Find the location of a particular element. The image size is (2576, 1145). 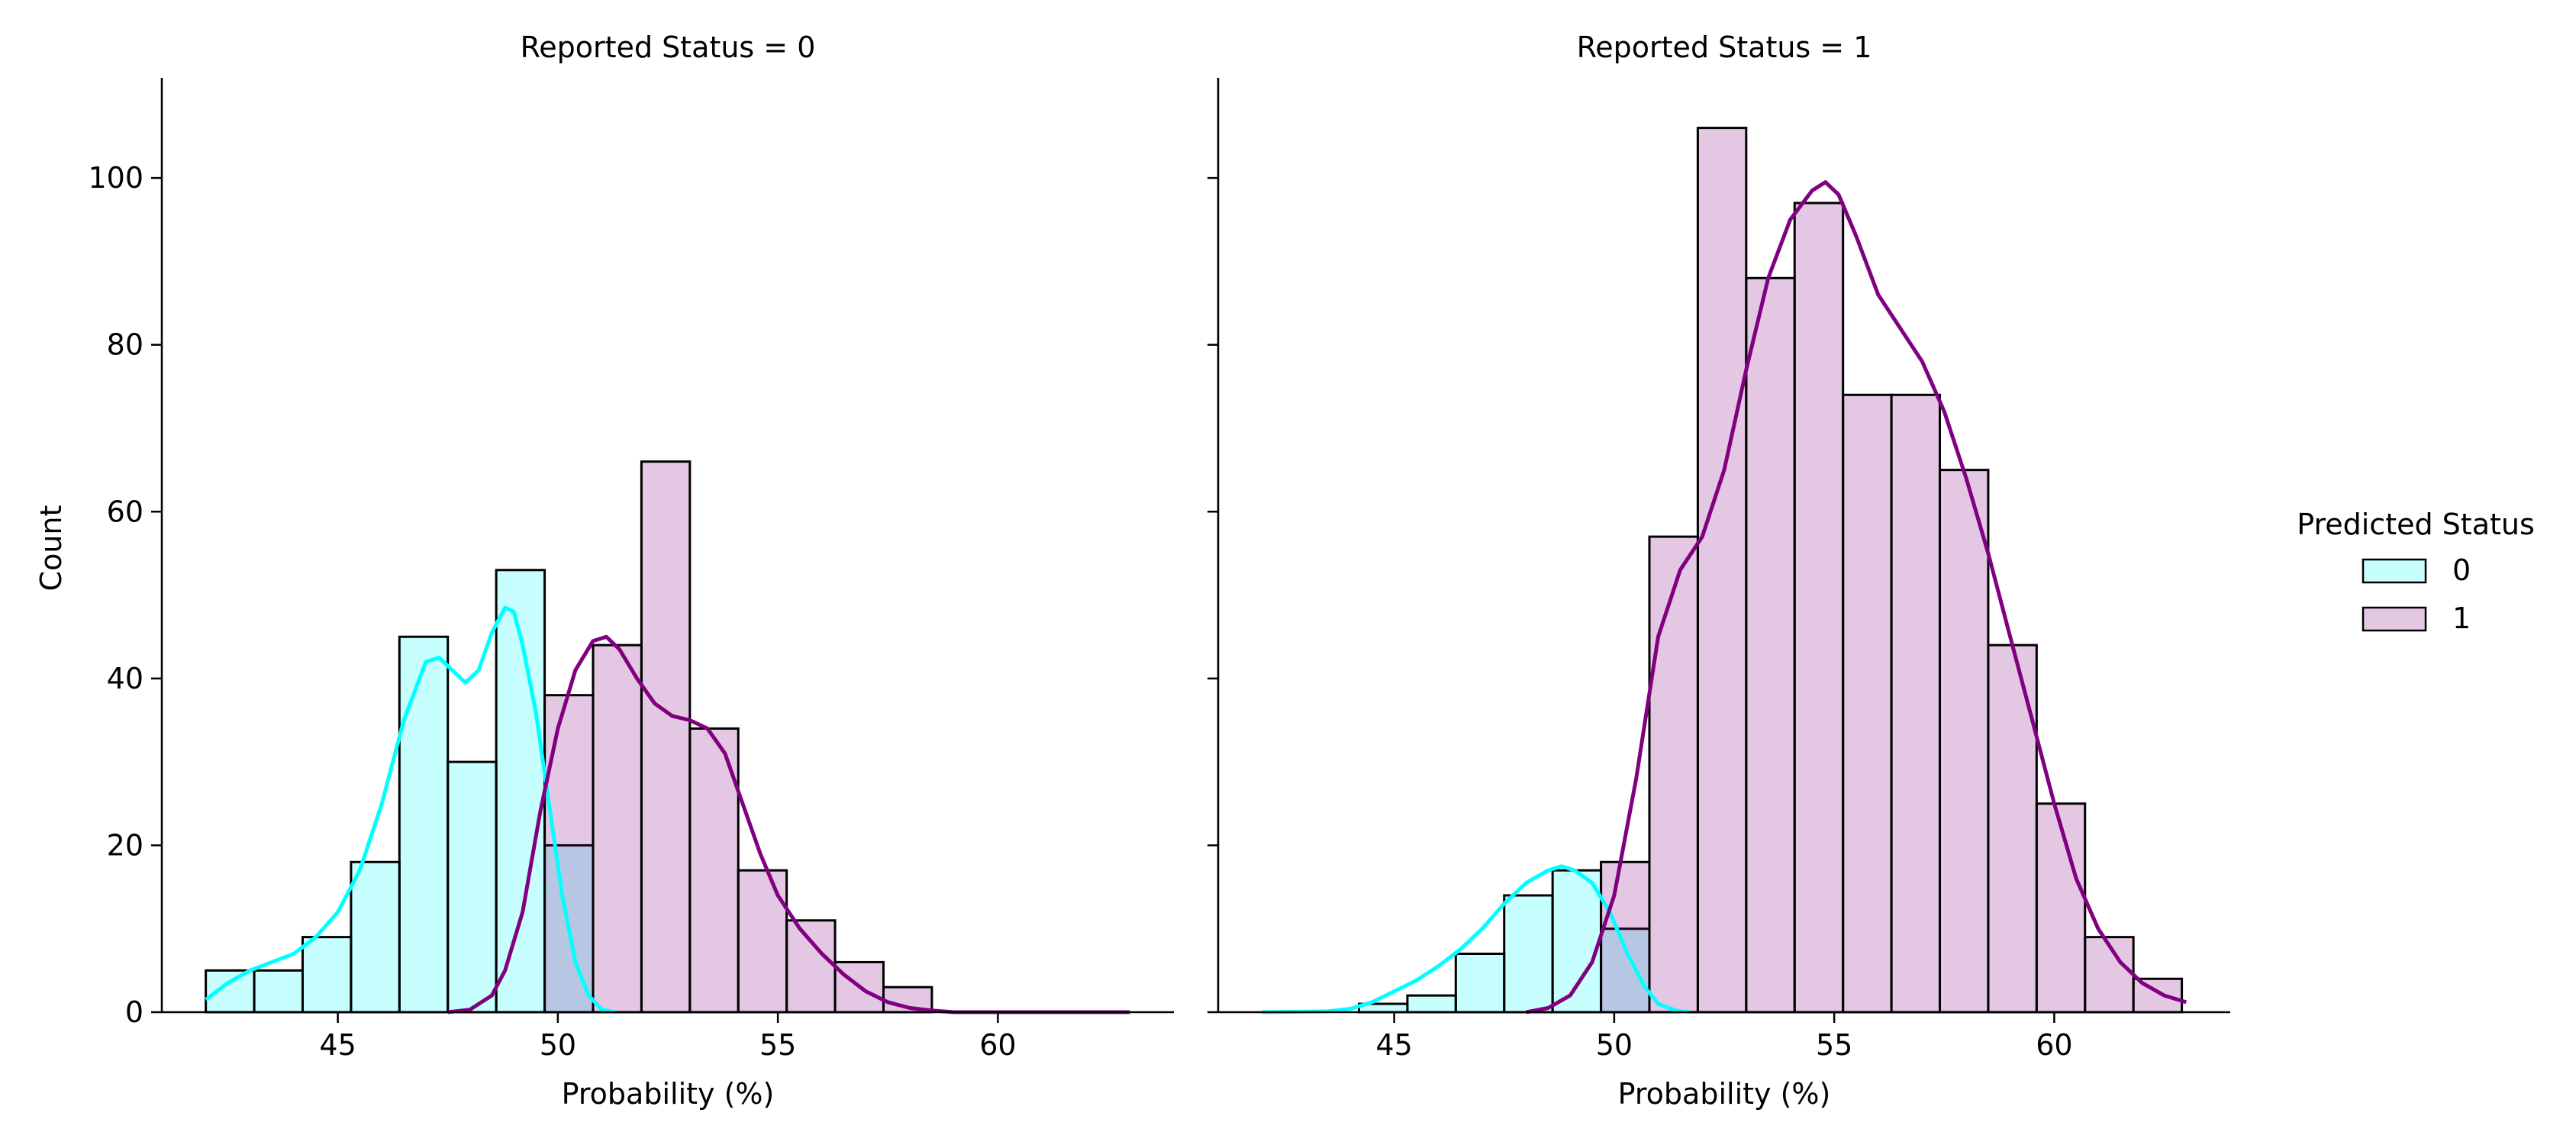

legend-title: Predicted Status is located at coordinates (2416, 524).